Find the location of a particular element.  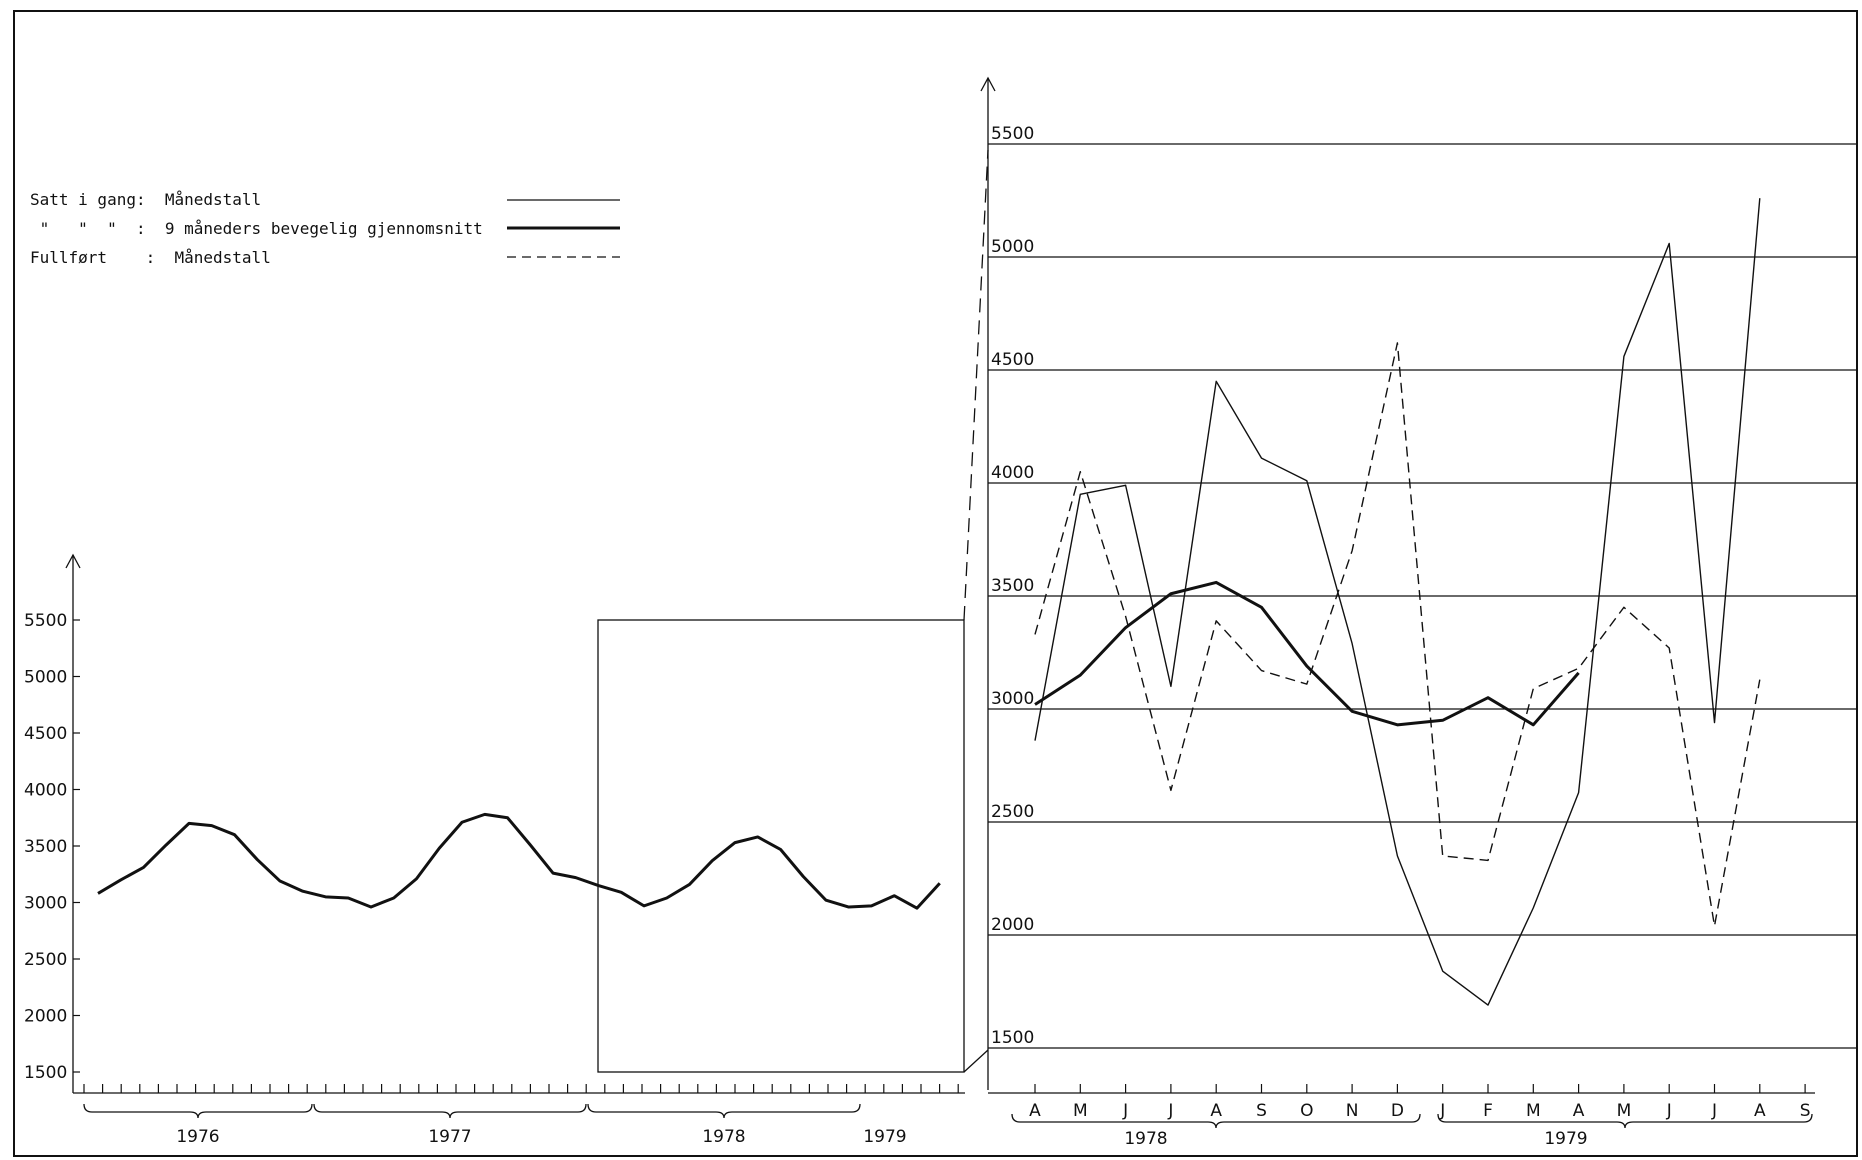

right-month-label: O is located at coordinates (1306, 1111).